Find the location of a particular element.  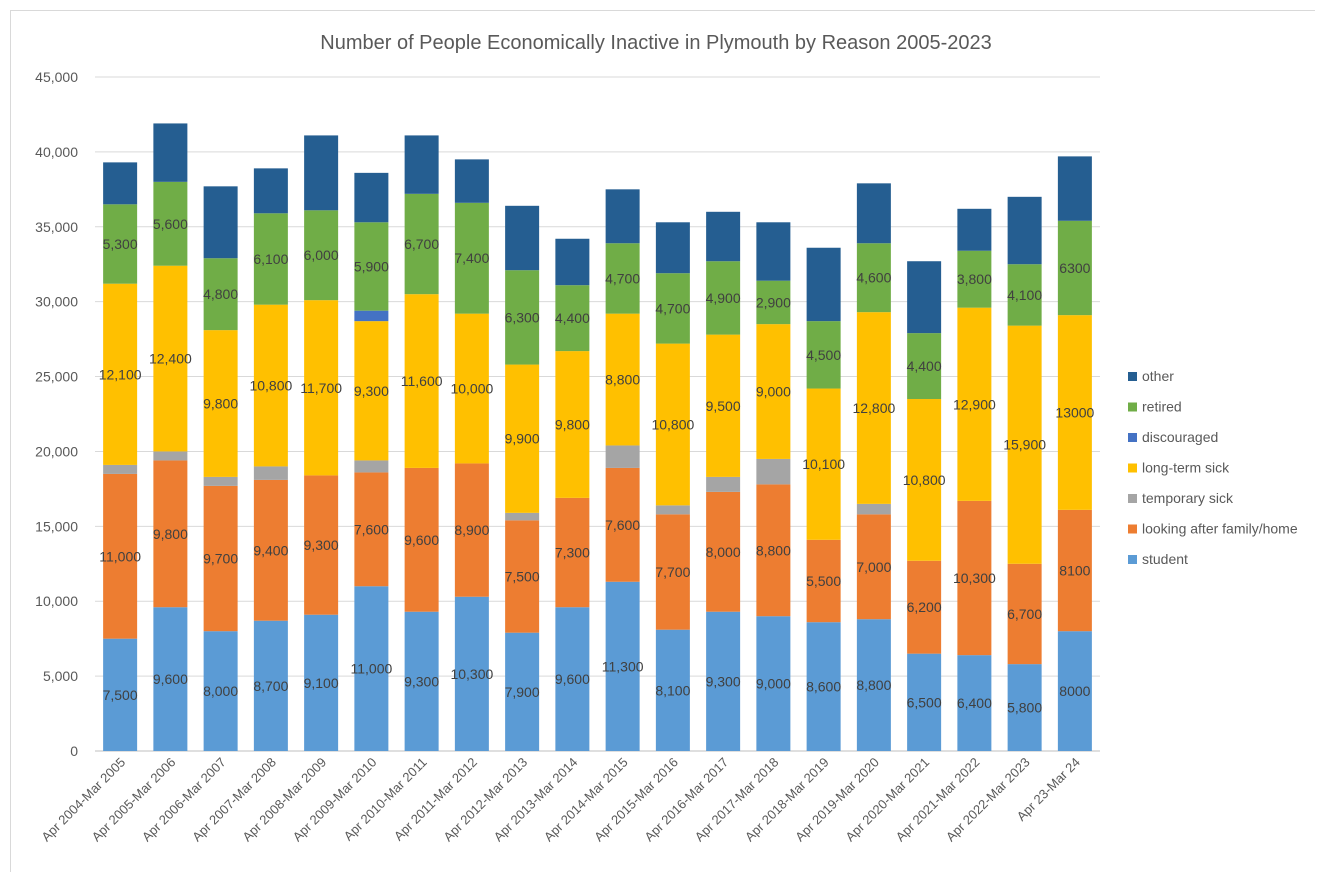

data-label: 6300 is located at coordinates (1074, 268).